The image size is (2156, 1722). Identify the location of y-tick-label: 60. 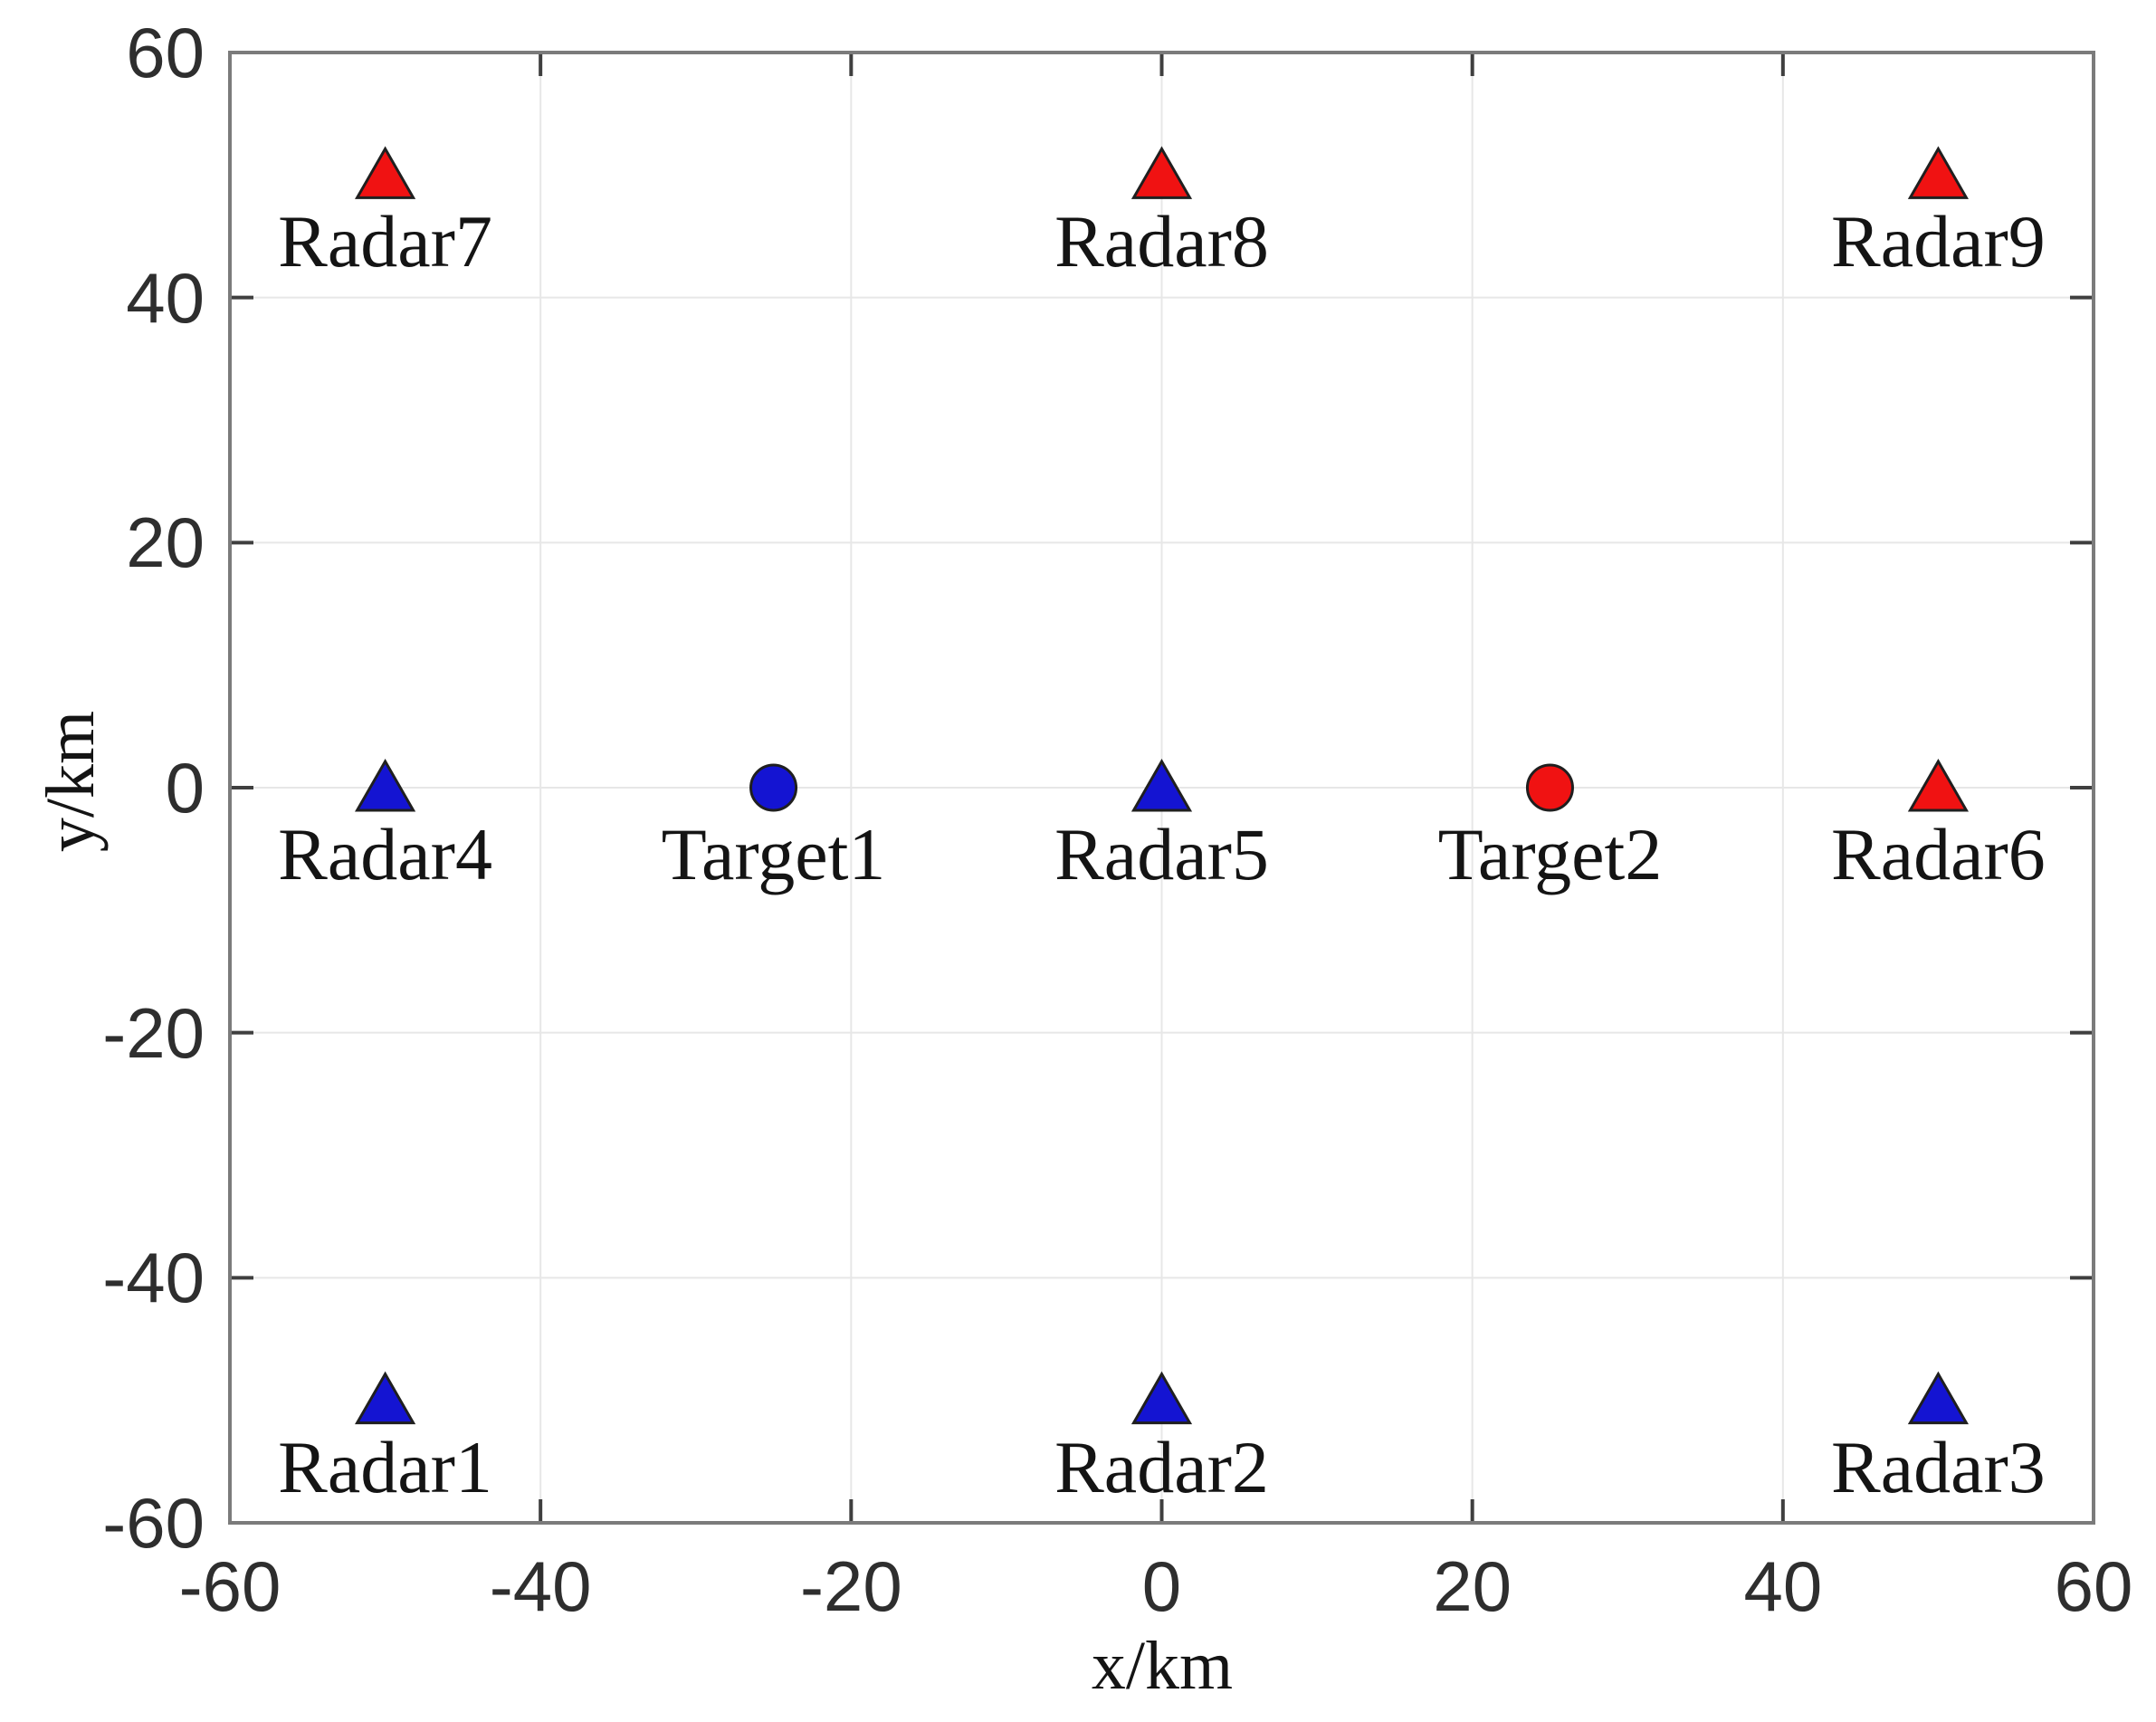
(165, 53).